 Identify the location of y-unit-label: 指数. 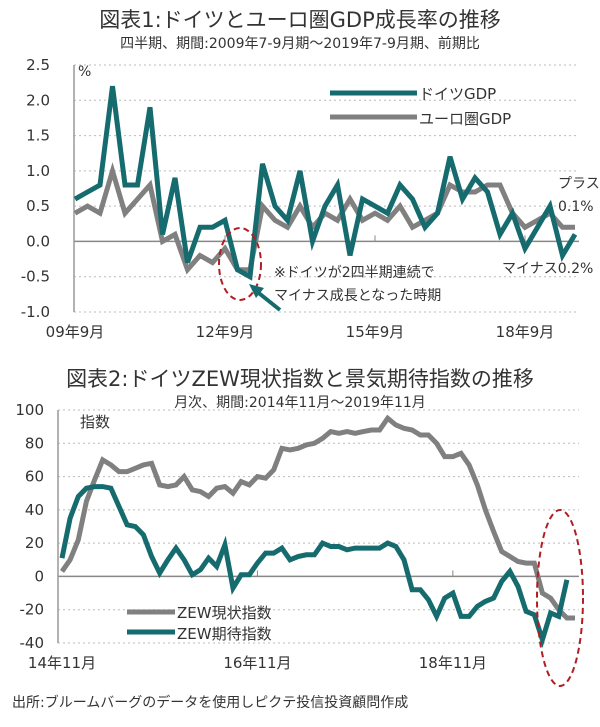
(95, 422).